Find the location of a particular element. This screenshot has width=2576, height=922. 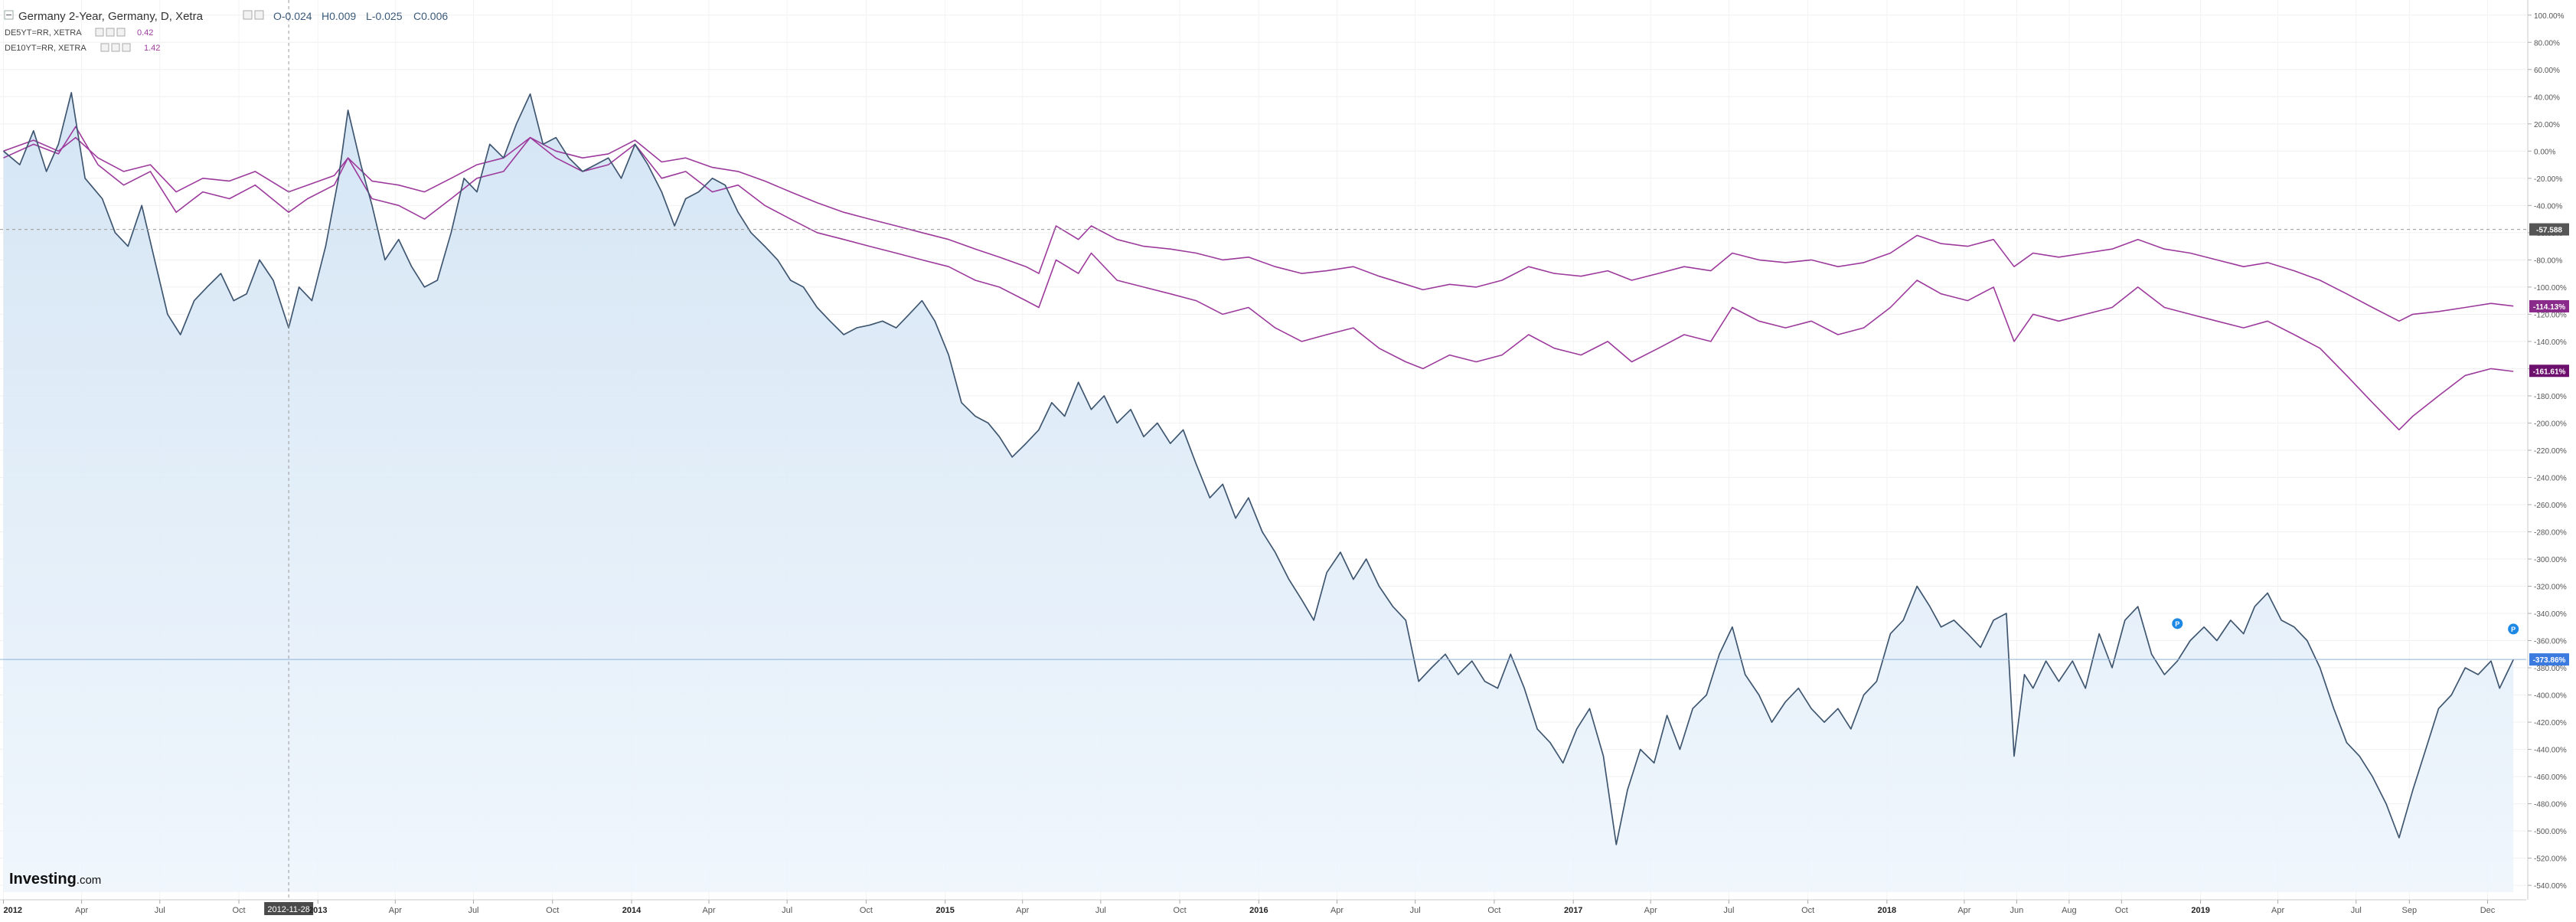

price-tick-label: -300.00% is located at coordinates (2550, 560).